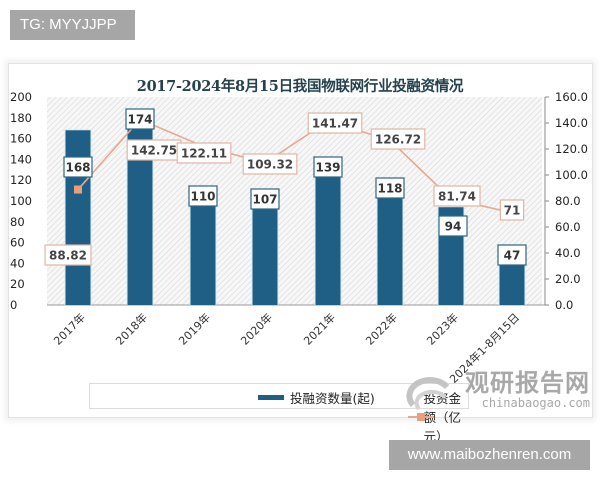  I want to click on bar-value-label: 139, so click(327, 168).